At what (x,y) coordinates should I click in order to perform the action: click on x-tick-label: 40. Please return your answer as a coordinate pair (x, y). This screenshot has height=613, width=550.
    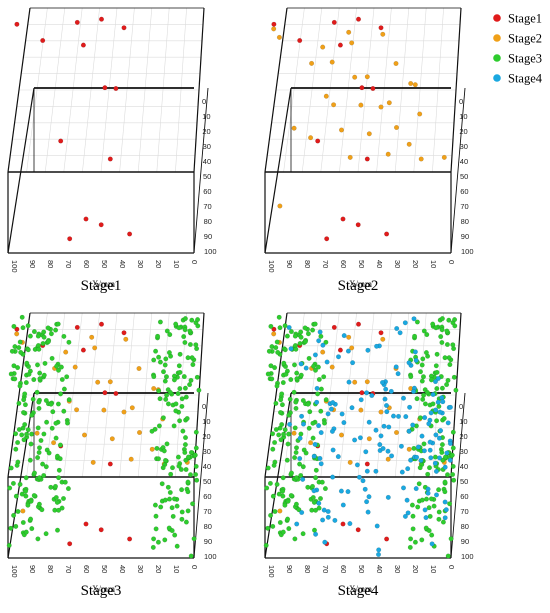
    Looking at the image, I should click on (122, 264).